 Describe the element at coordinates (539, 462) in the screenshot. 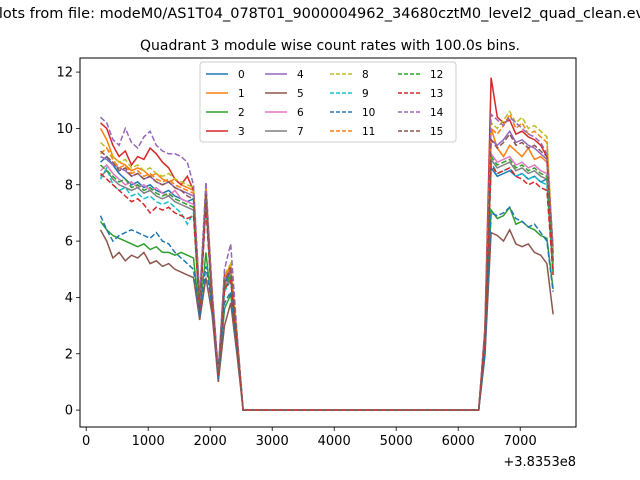

I see `x-offset-label: +3.8353e8` at that location.